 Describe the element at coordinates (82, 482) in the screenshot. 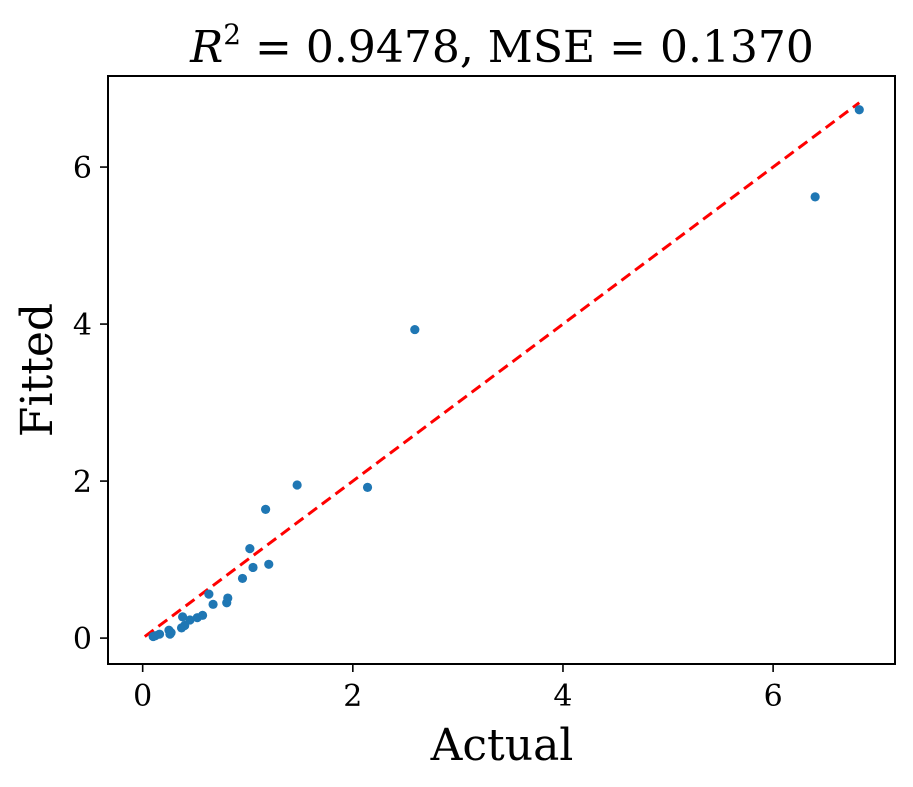

I see `y-tick-label: 2` at that location.